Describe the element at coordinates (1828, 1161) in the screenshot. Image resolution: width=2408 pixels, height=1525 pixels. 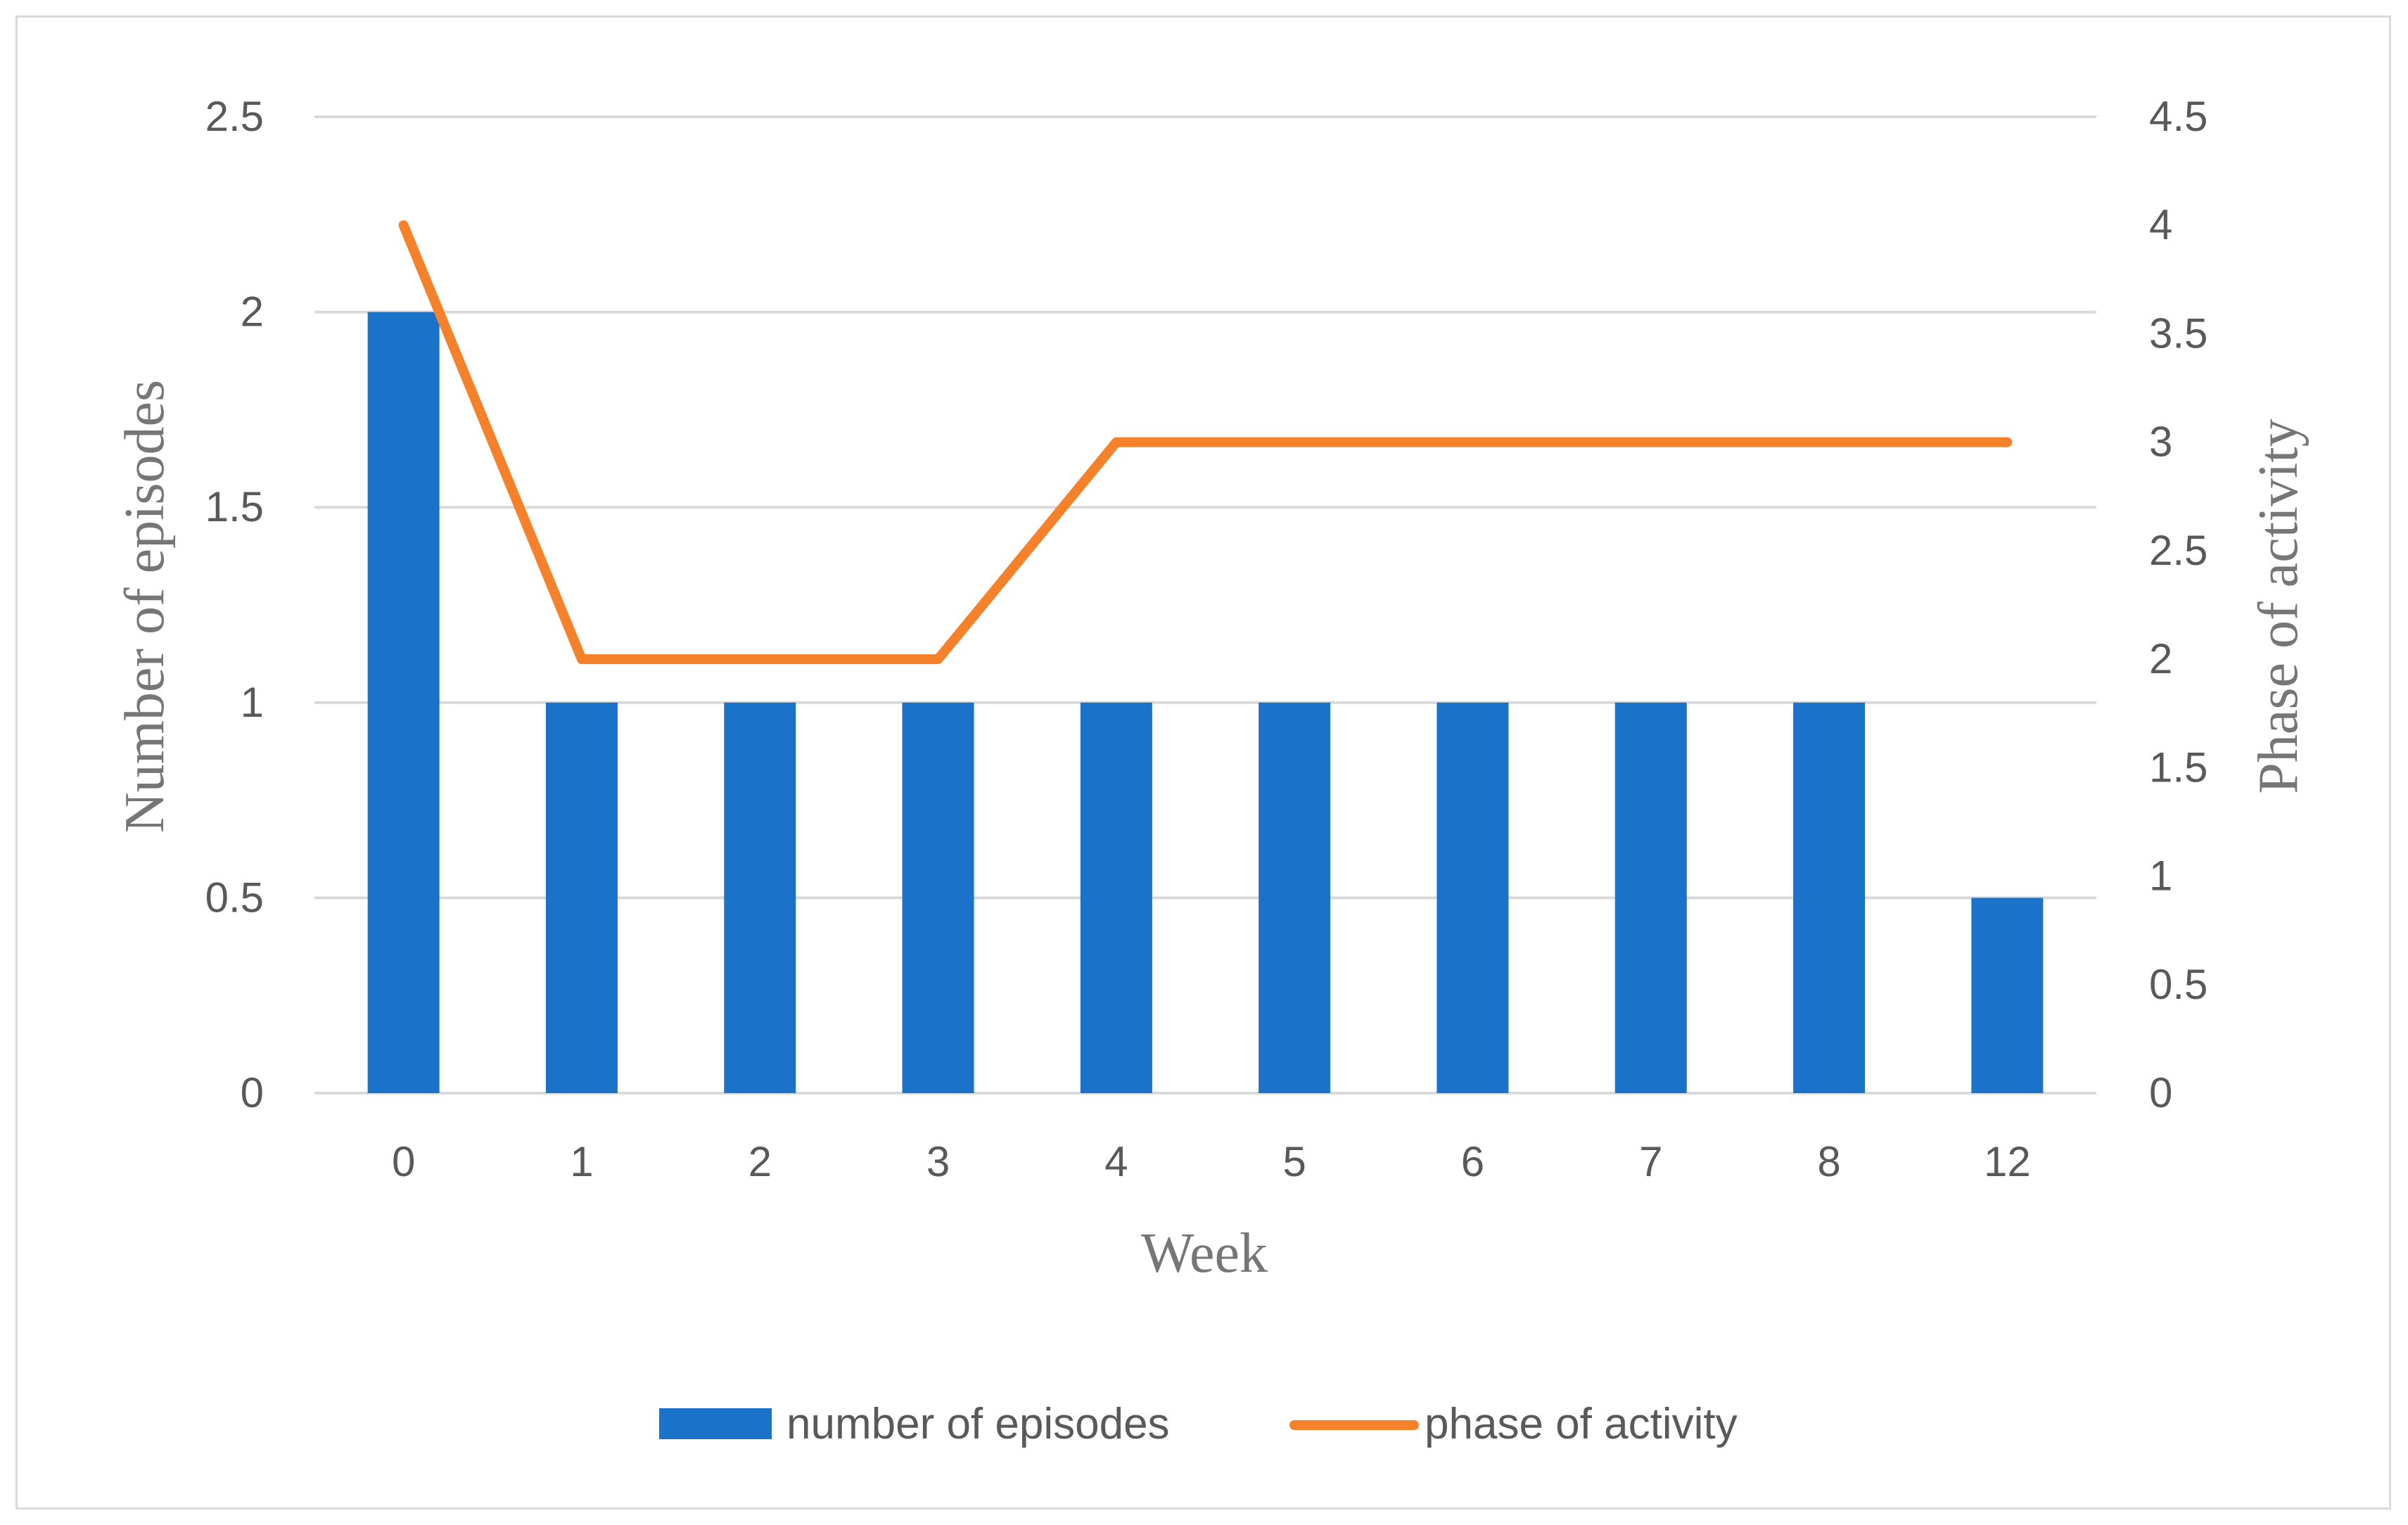
I see `x-tick-label-week-8: 8` at that location.